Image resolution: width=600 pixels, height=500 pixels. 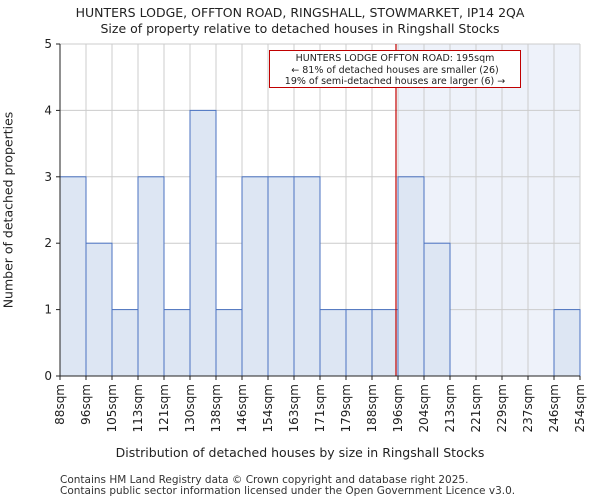 I want to click on y-tick-label: 3, so click(x=48, y=177).